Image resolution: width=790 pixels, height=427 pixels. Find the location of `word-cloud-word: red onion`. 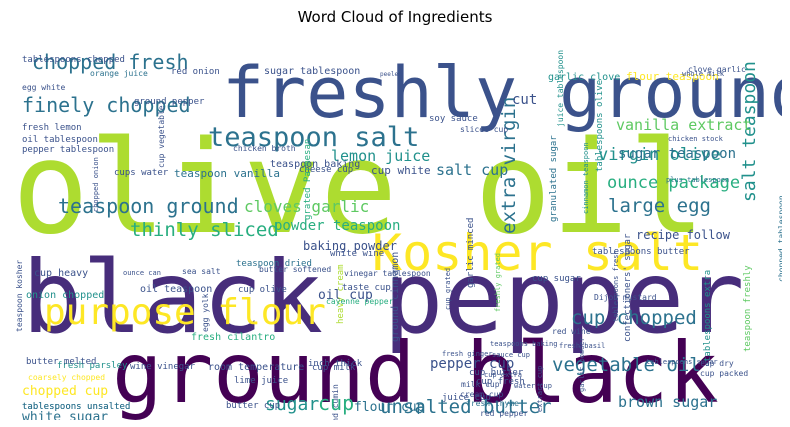

word-cloud-word: red onion is located at coordinates (195, 72).